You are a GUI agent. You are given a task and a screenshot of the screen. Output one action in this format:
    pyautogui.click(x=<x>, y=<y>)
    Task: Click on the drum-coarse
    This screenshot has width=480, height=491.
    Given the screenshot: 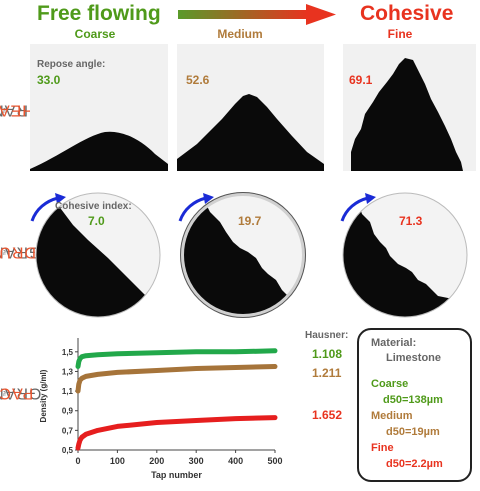 What is the action you would take?
    pyautogui.click(x=98, y=255)
    